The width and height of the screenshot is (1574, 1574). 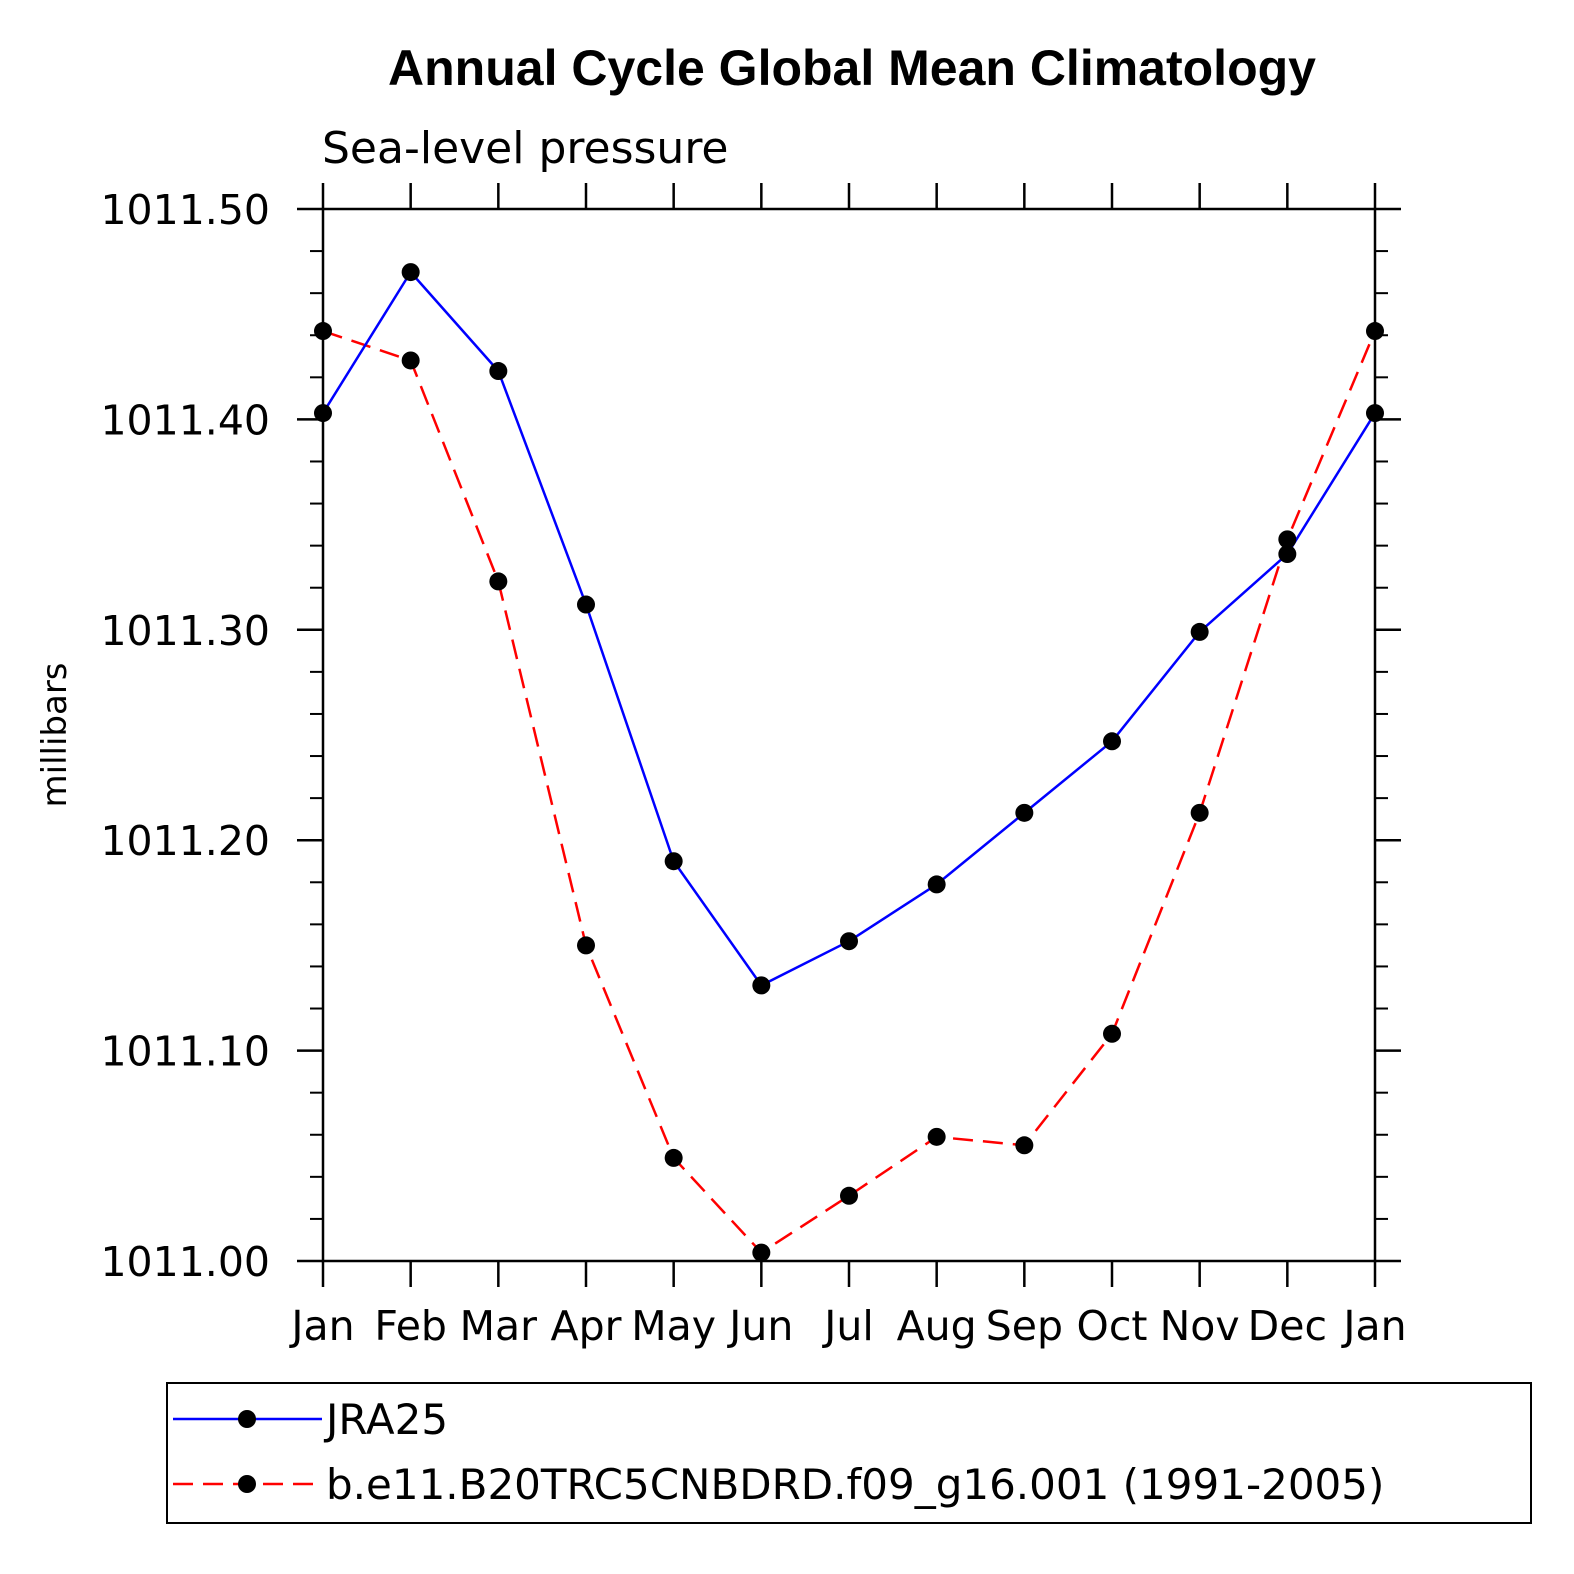 What do you see at coordinates (247, 1419) in the screenshot?
I see `legend-marker-jra25` at bounding box center [247, 1419].